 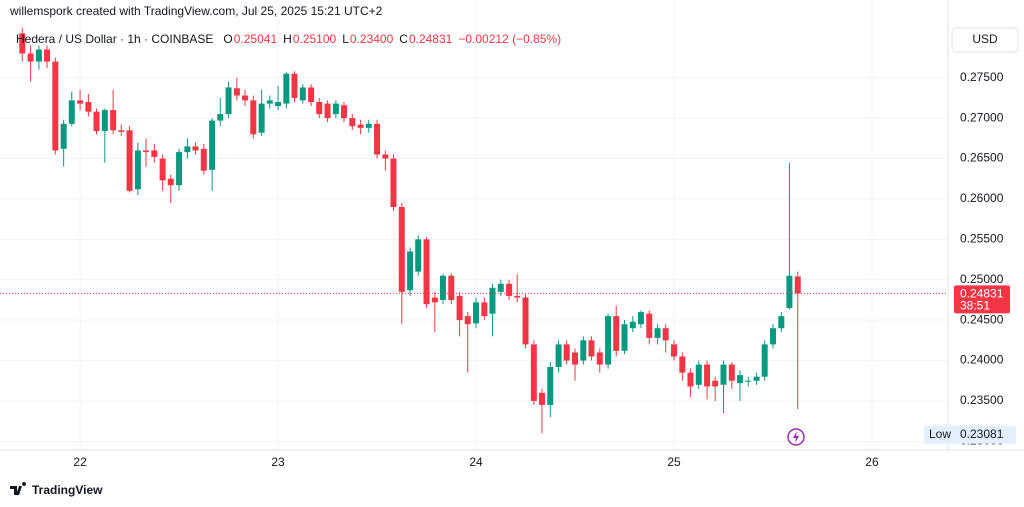 I want to click on currency-button, so click(x=985, y=40).